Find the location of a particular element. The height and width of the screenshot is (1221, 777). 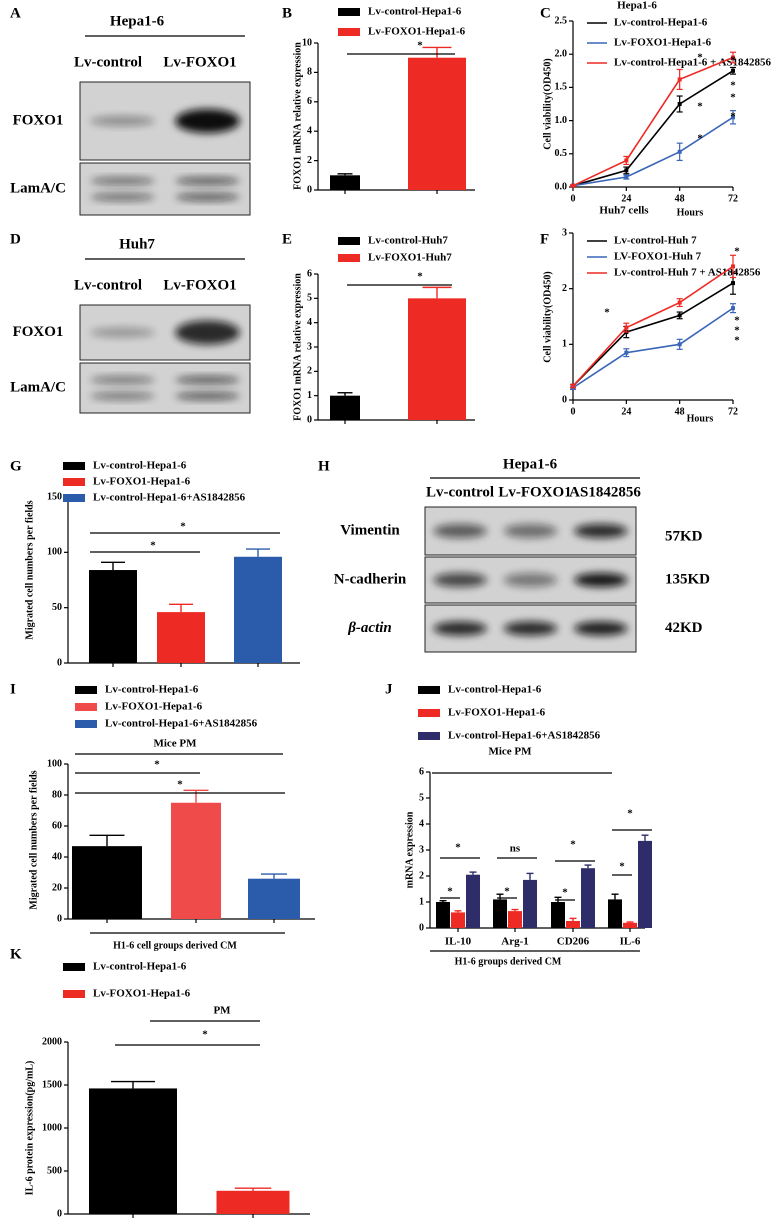

y-tick-label: 5 is located at coordinates (309, 298).